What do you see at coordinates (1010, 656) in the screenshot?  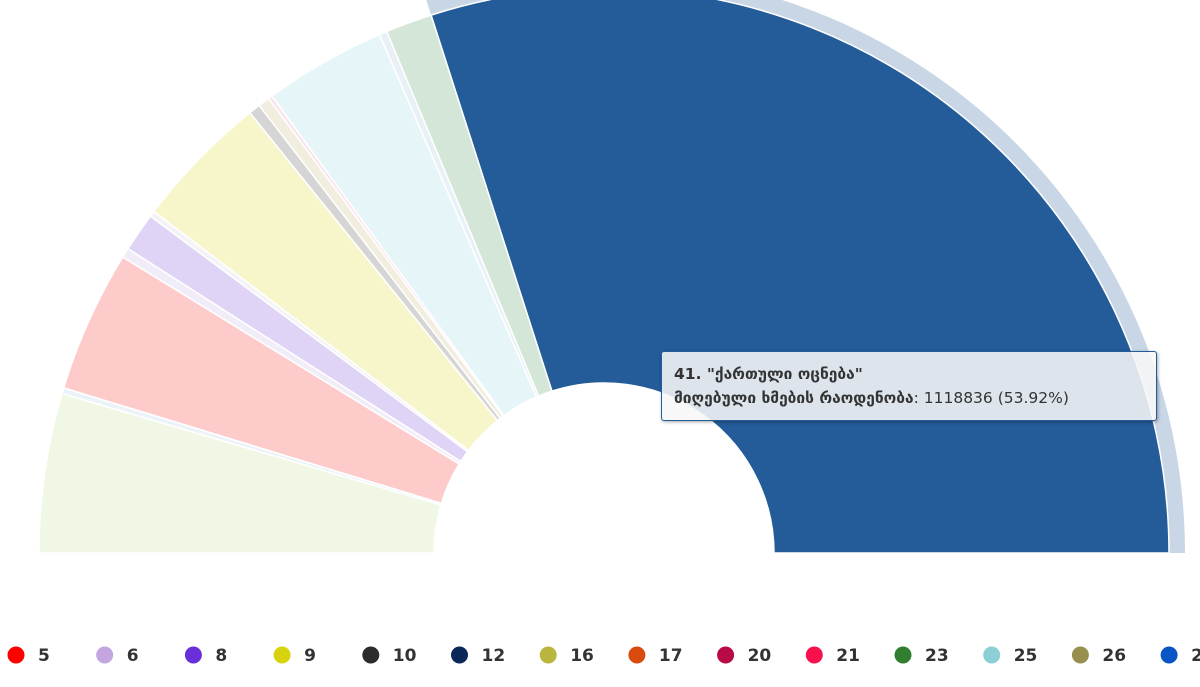 I see `legend-item-25: 25` at bounding box center [1010, 656].